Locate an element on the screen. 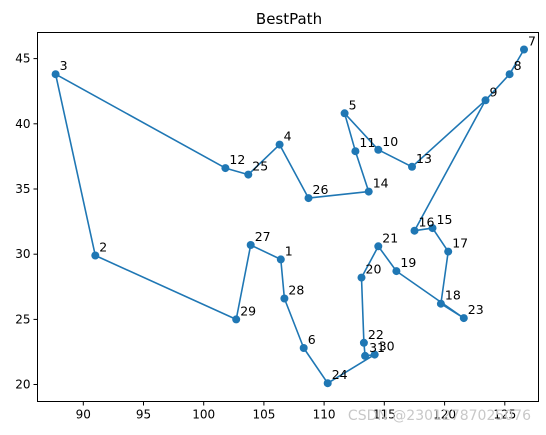 This screenshot has height=435, width=546. point-label-13: 13 is located at coordinates (424, 158).